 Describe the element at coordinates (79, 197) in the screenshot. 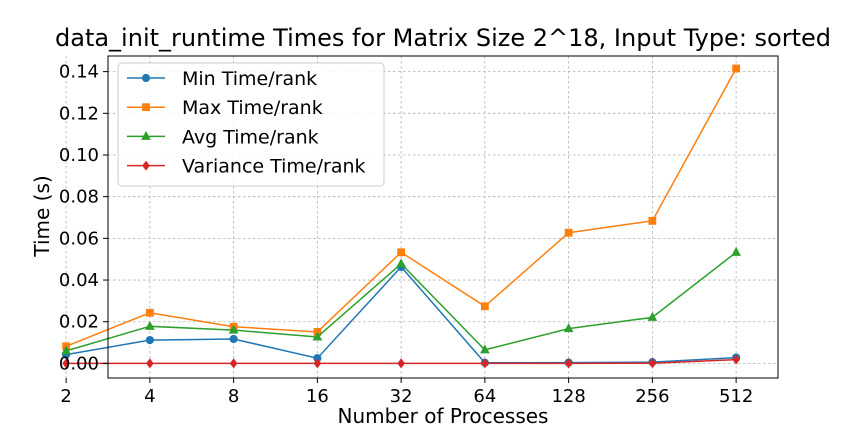

I see `y-tick-label: 0.08` at that location.